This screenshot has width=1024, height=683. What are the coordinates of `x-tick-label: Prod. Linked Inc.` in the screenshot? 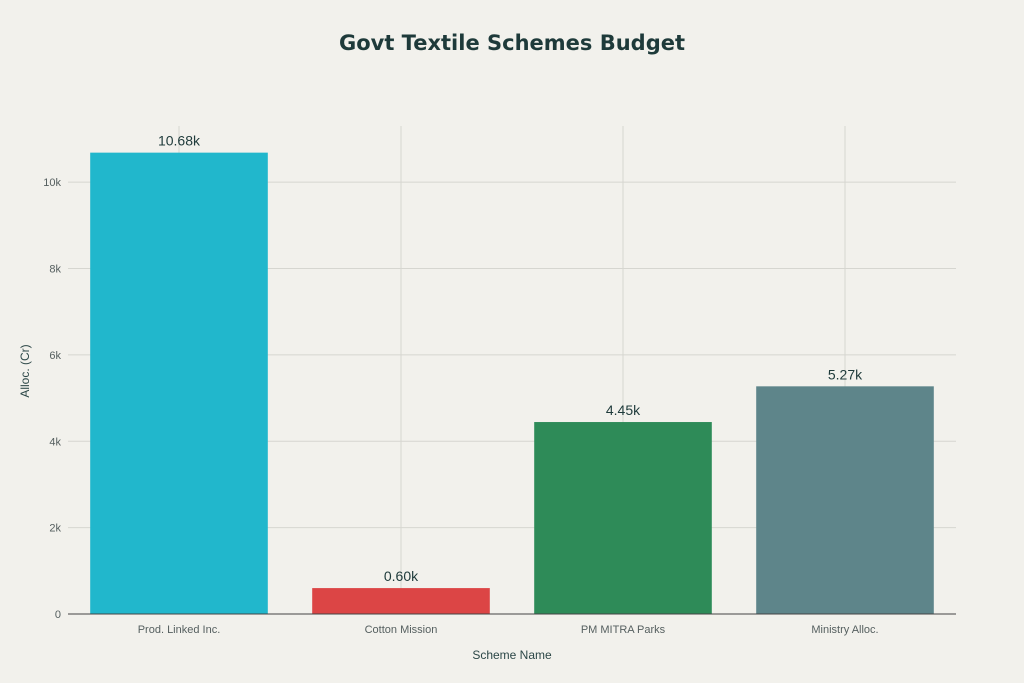 It's located at (179, 630).